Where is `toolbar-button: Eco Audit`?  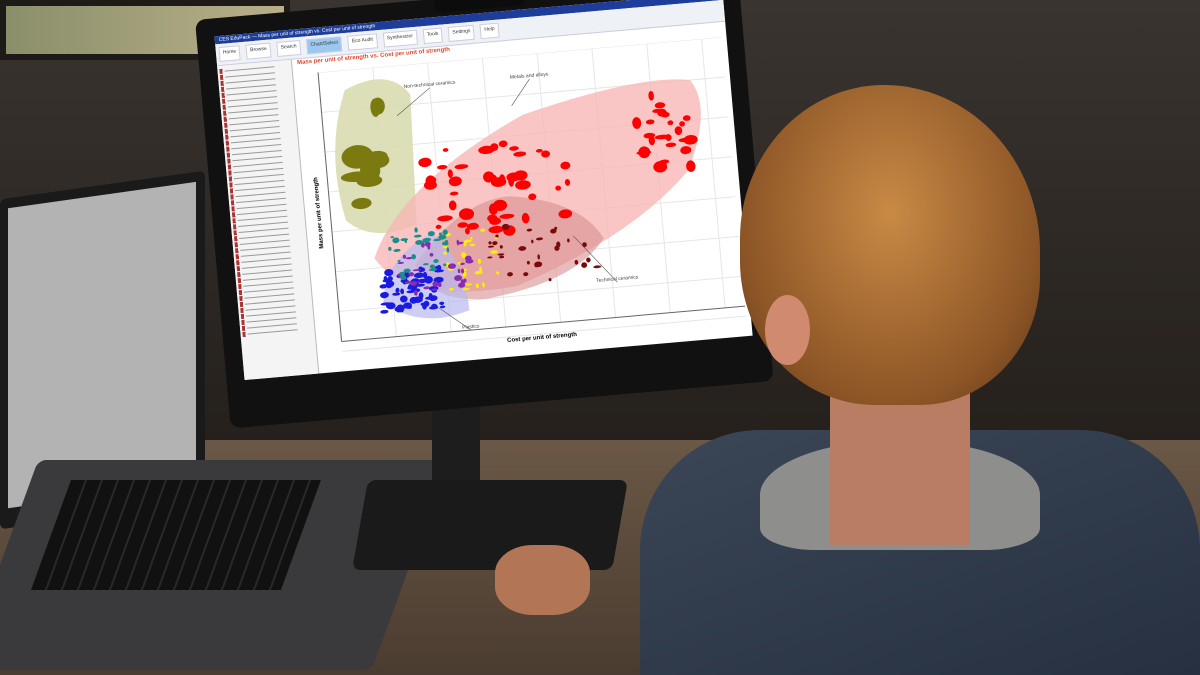
toolbar-button: Eco Audit is located at coordinates (362, 42).